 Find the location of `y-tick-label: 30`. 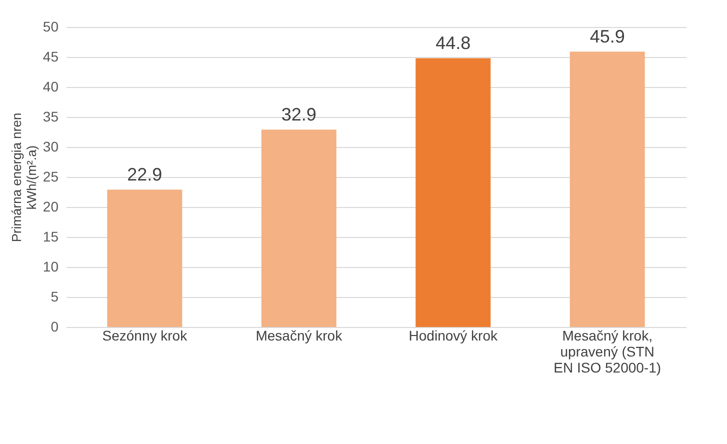

y-tick-label: 30 is located at coordinates (50, 146).